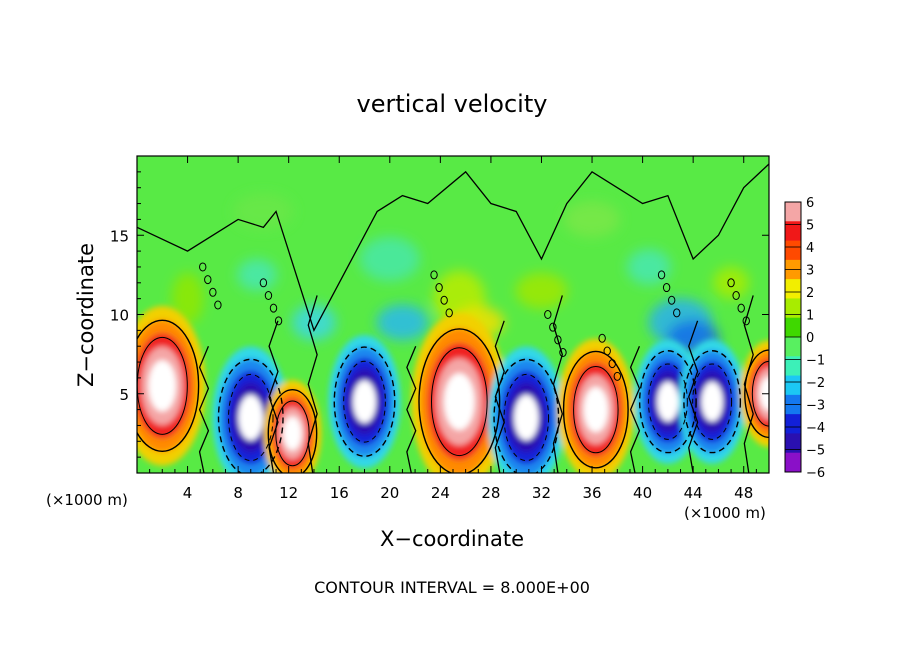 This screenshot has height=654, width=904. What do you see at coordinates (810, 316) in the screenshot?
I see `colorbar-label: 1` at bounding box center [810, 316].